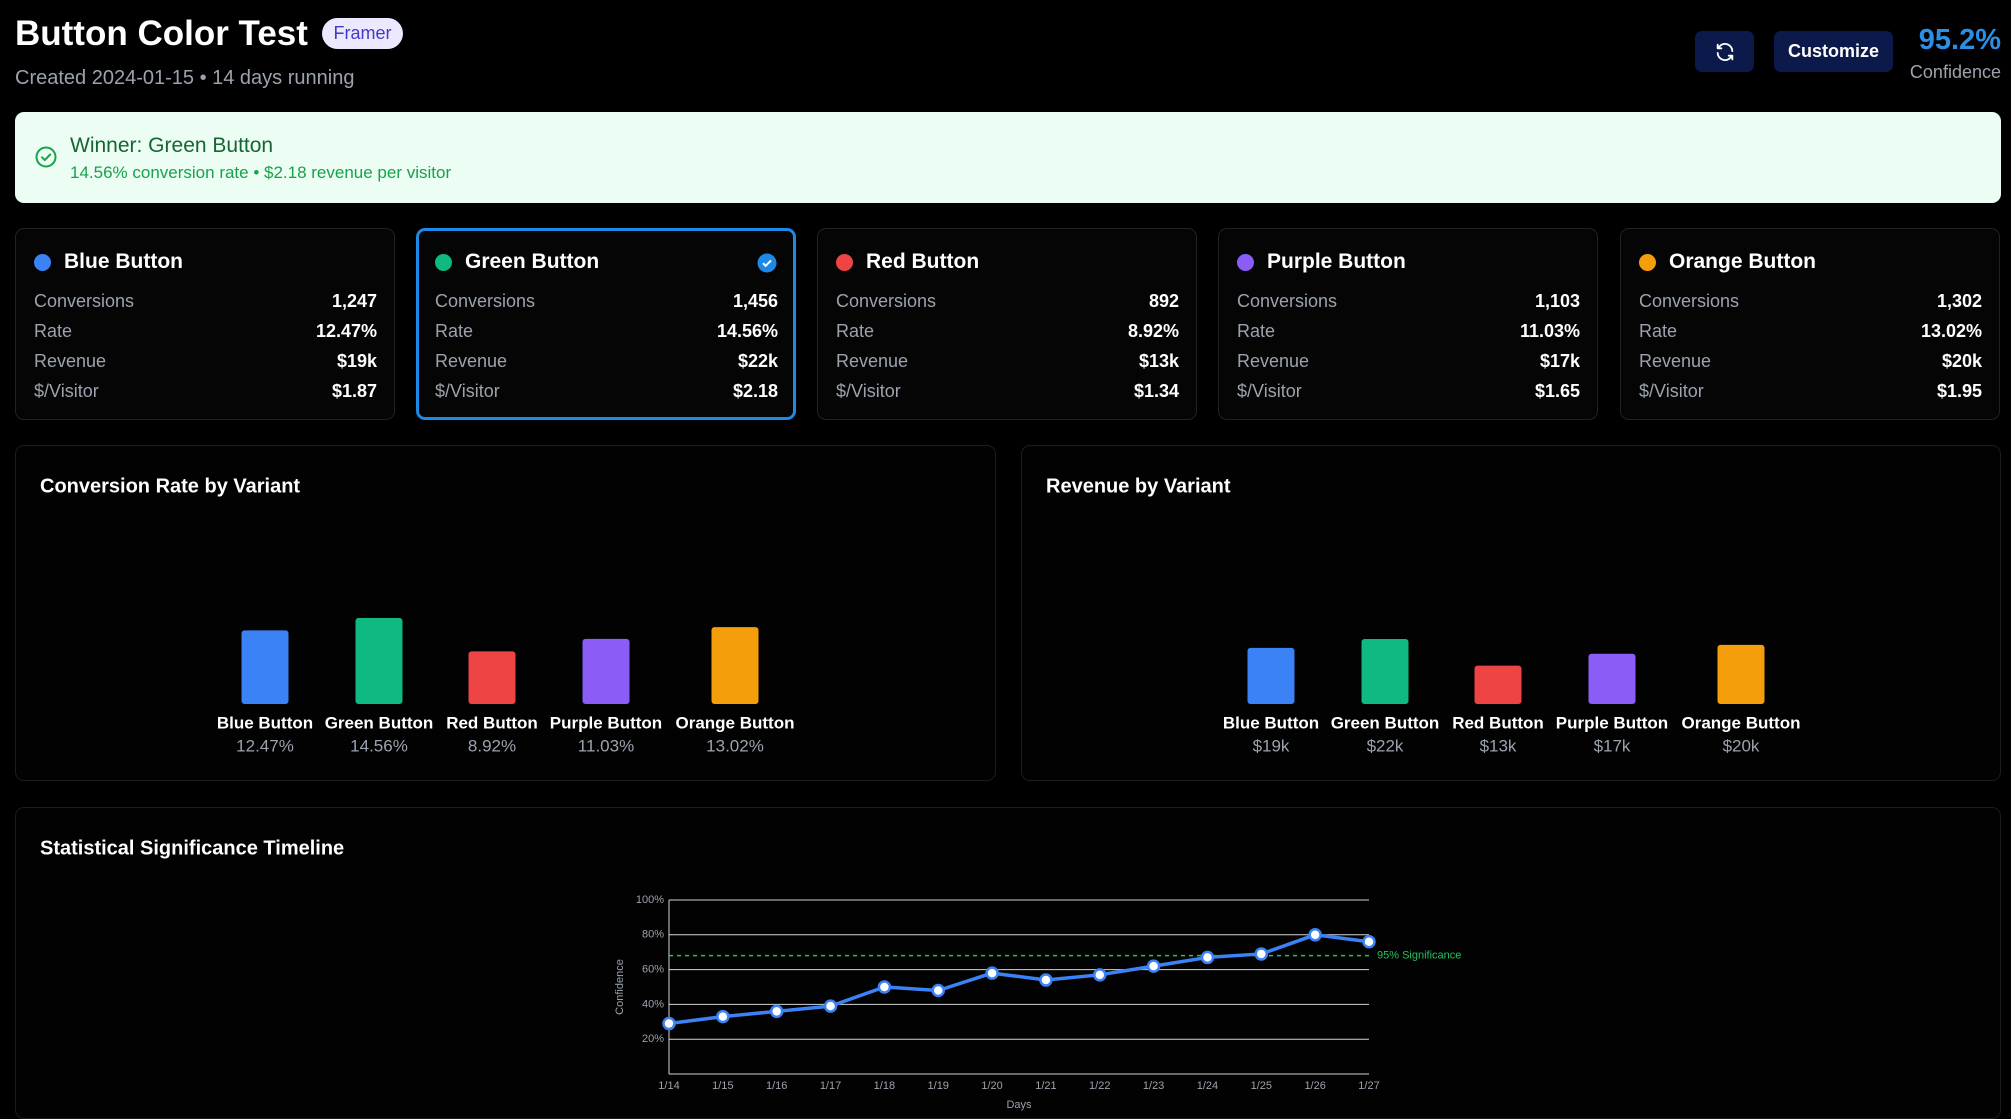  What do you see at coordinates (170, 486) in the screenshot?
I see `chart-title: Conversion Rate by Variant` at bounding box center [170, 486].